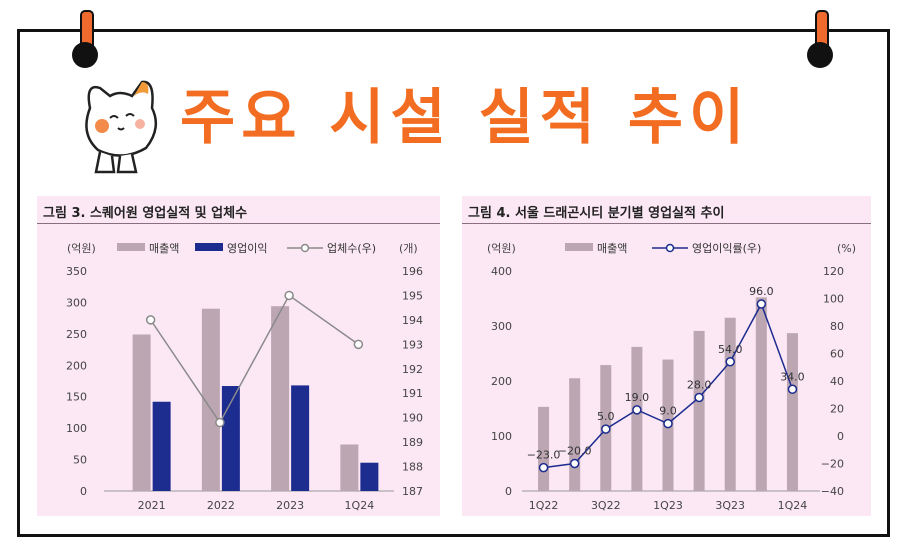  Describe the element at coordinates (832, 491) in the screenshot. I see `y2-tick-label: −40` at that location.